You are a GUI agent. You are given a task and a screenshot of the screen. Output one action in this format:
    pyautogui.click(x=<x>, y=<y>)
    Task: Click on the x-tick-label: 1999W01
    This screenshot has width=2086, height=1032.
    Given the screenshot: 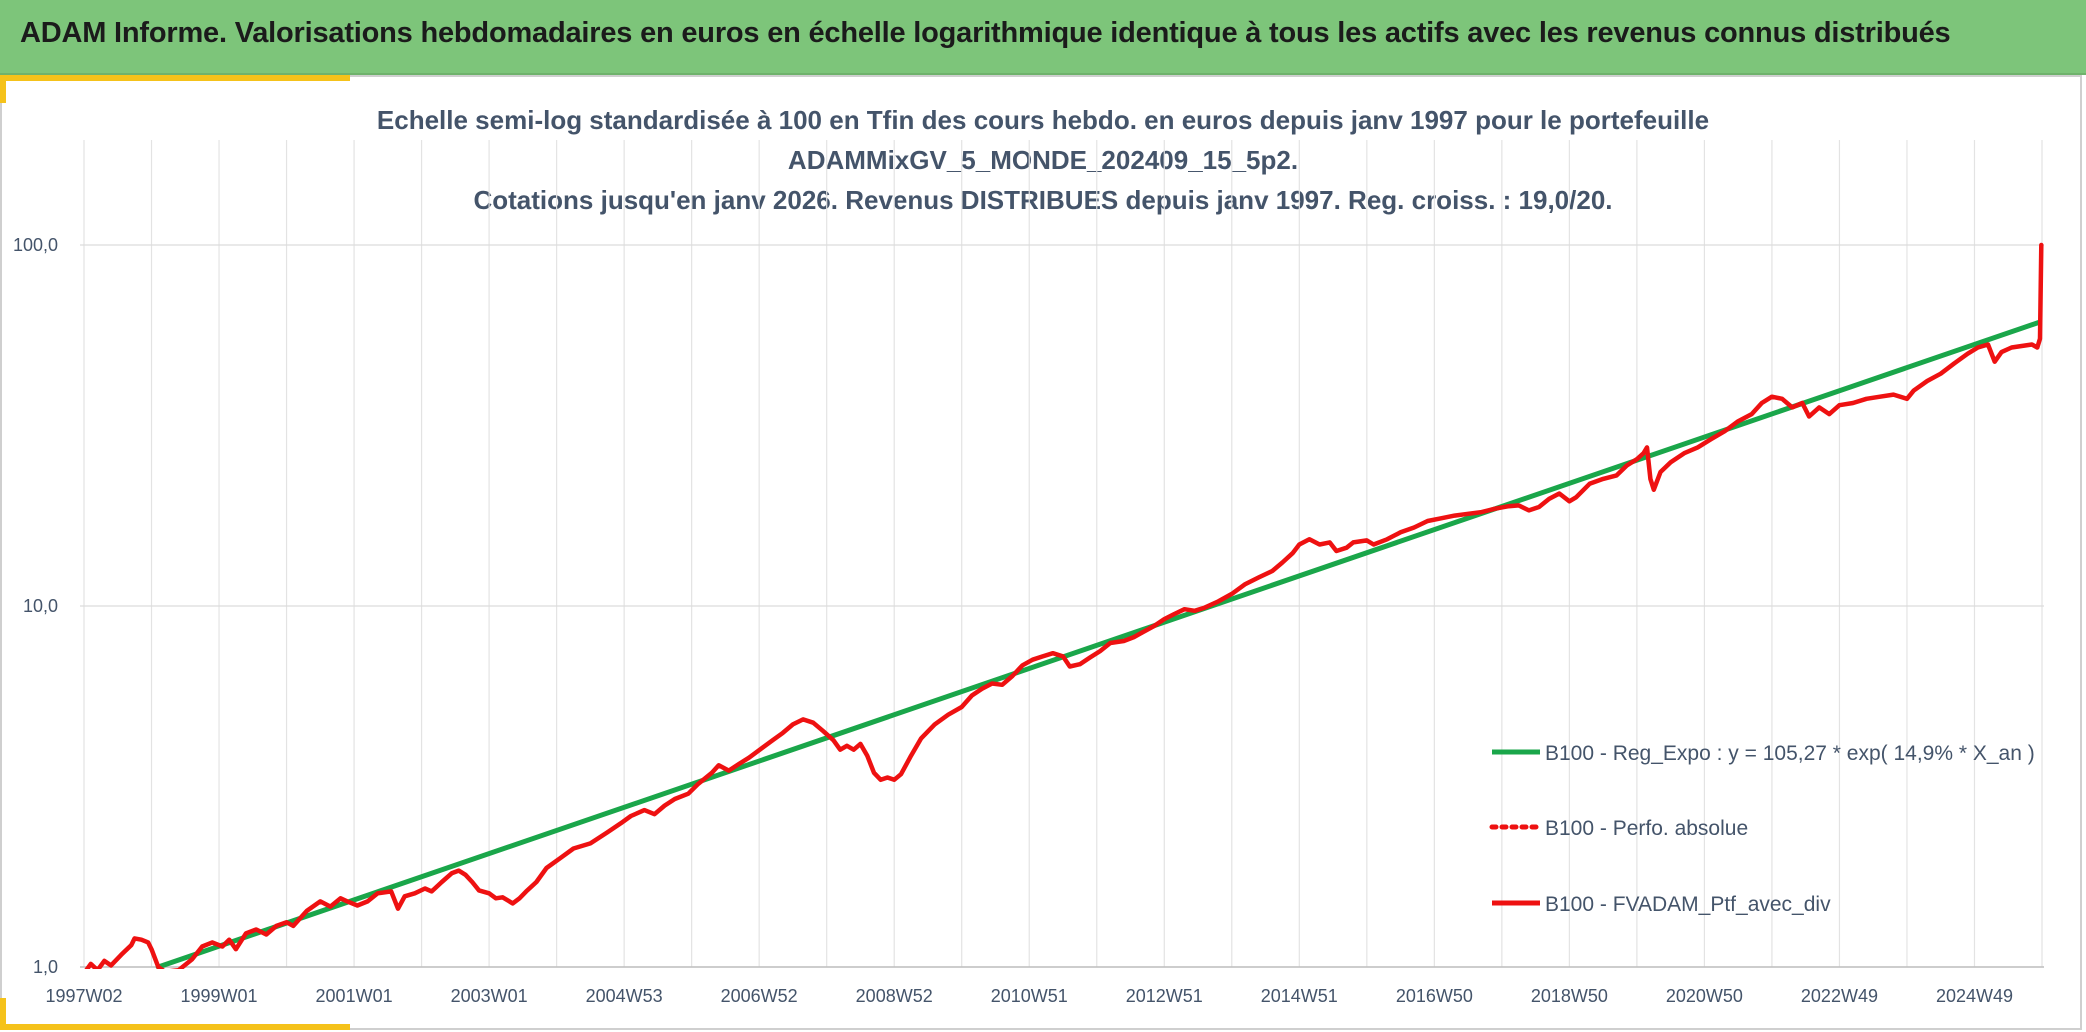 What is the action you would take?
    pyautogui.click(x=219, y=996)
    